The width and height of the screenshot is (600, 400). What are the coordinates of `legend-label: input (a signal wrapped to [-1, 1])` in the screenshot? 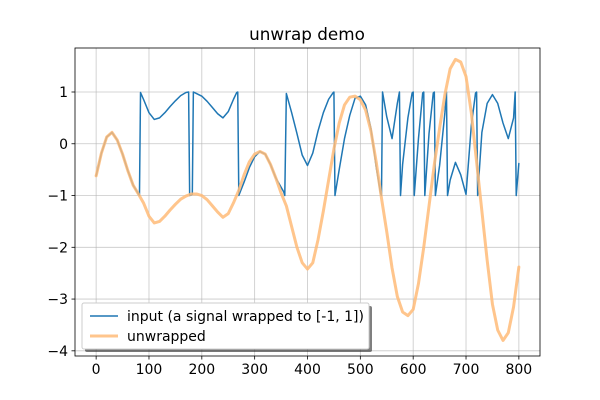 It's located at (245, 317).